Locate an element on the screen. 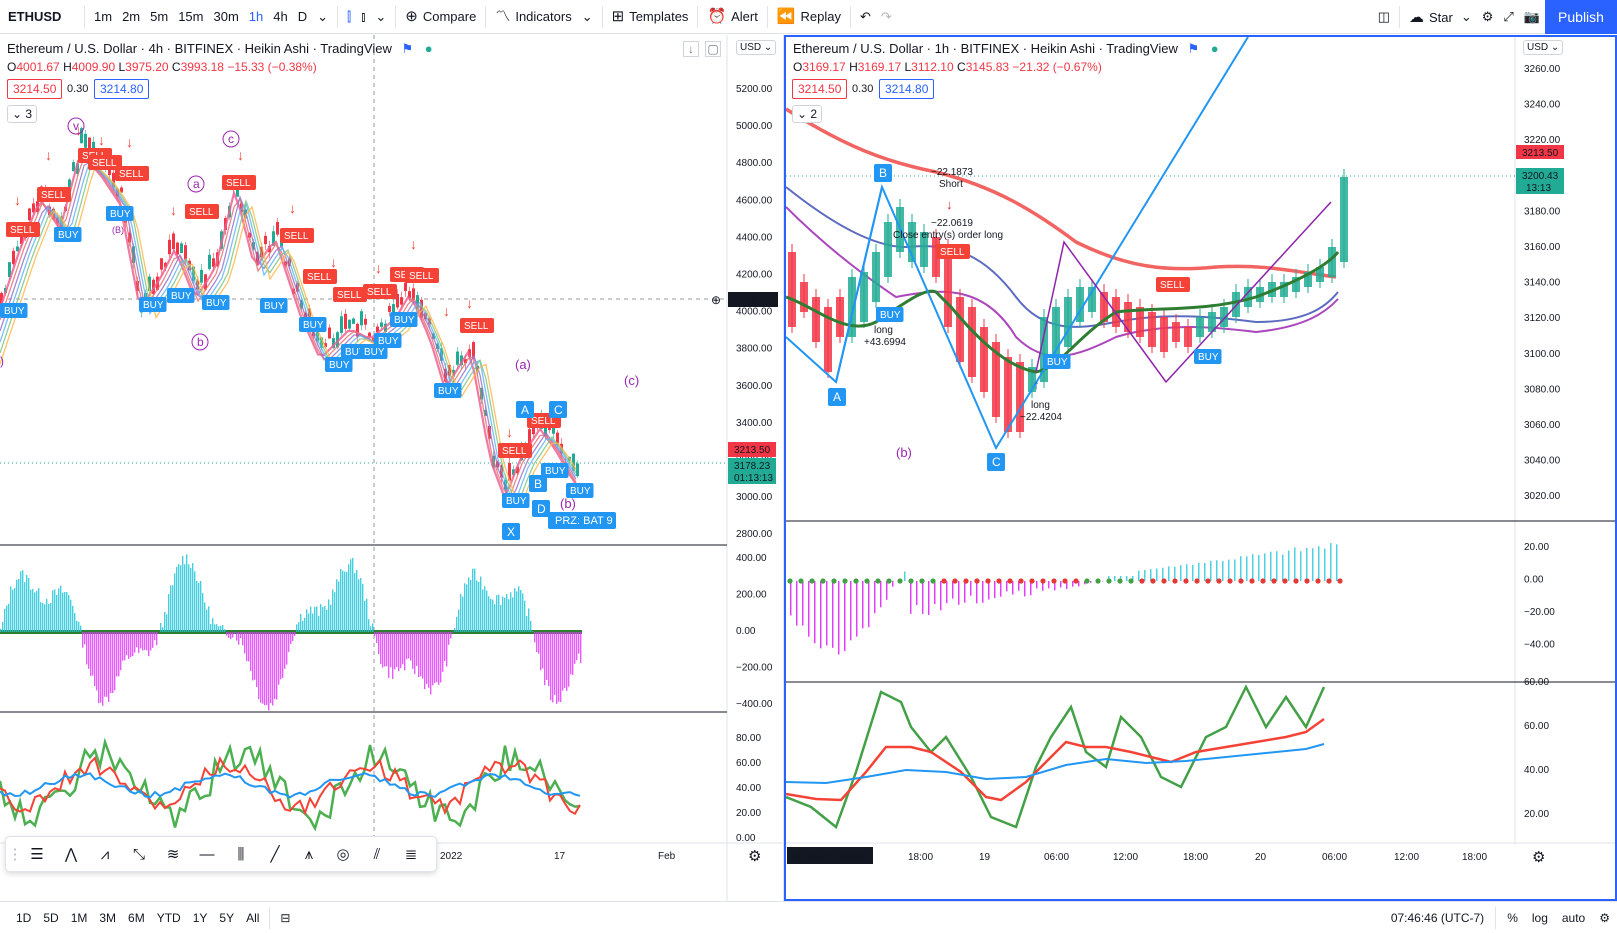  interval-1h: 1h is located at coordinates (256, 16).